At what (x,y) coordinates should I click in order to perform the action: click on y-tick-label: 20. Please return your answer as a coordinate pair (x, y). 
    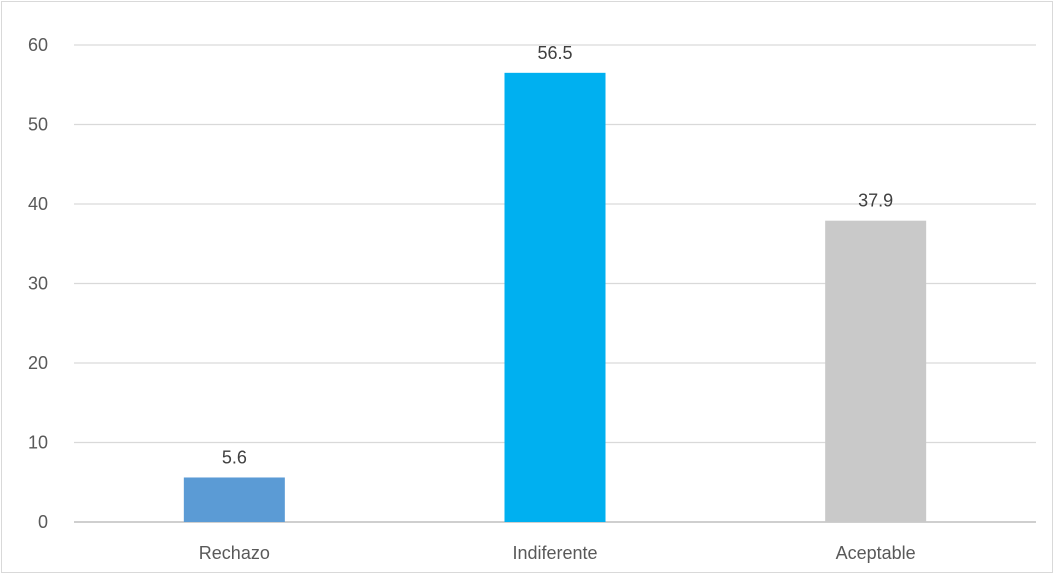
    Looking at the image, I should click on (38, 363).